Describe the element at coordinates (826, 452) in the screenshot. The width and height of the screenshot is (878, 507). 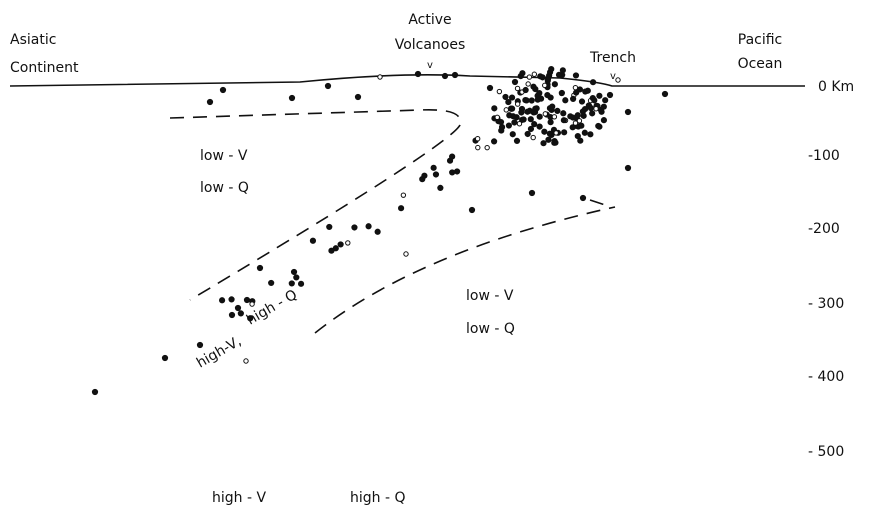
I see `depth-label: - 500` at that location.